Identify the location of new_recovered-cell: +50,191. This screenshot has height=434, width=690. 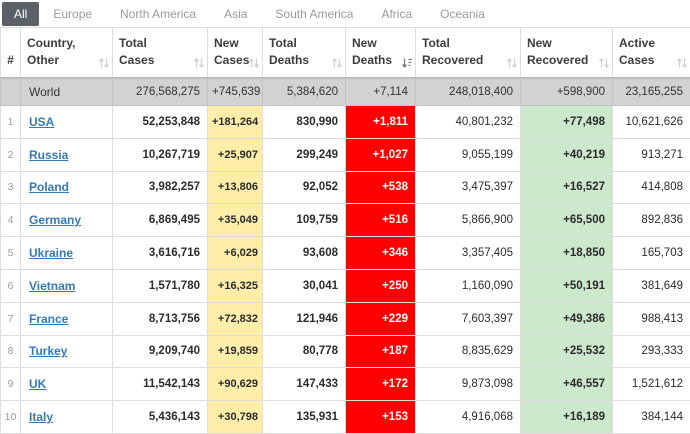
(567, 285).